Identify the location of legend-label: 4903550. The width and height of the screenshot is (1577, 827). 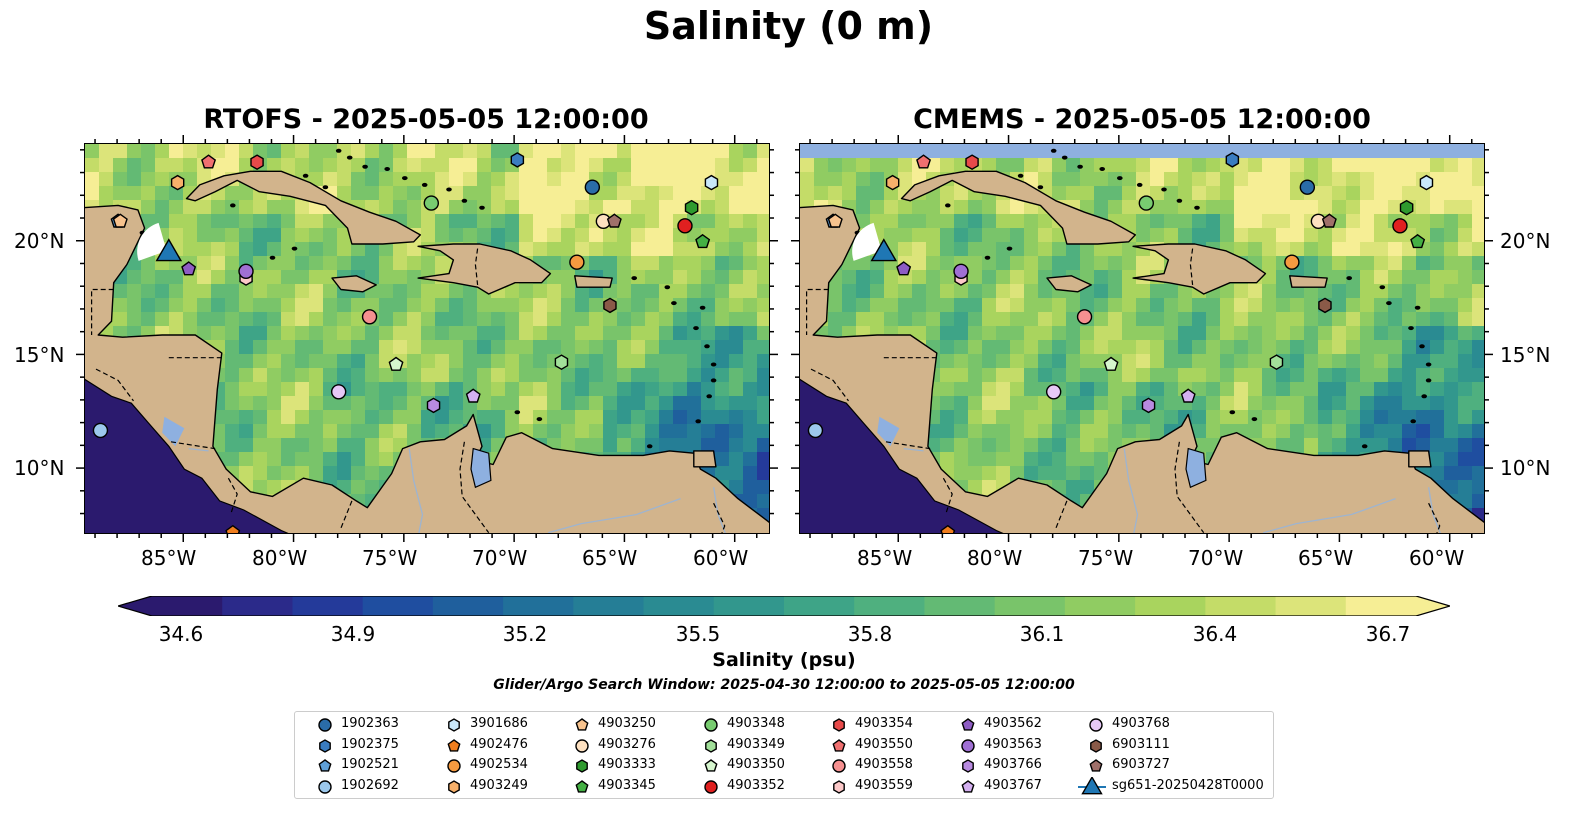
(884, 744).